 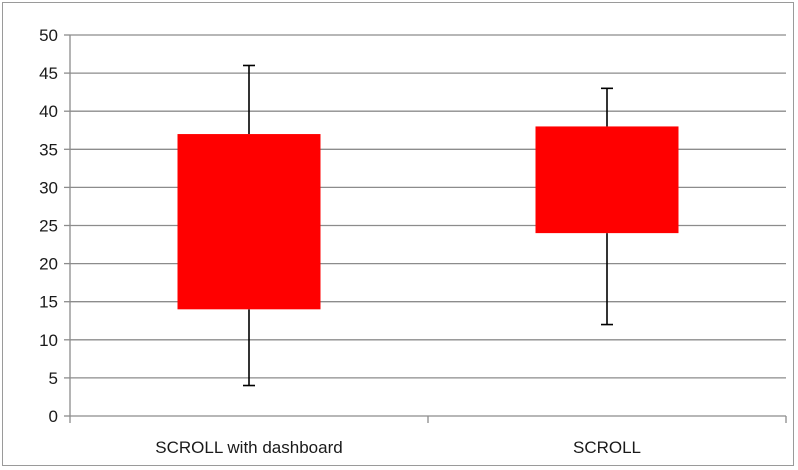 I want to click on y-tick-label: 30, so click(x=48, y=187).